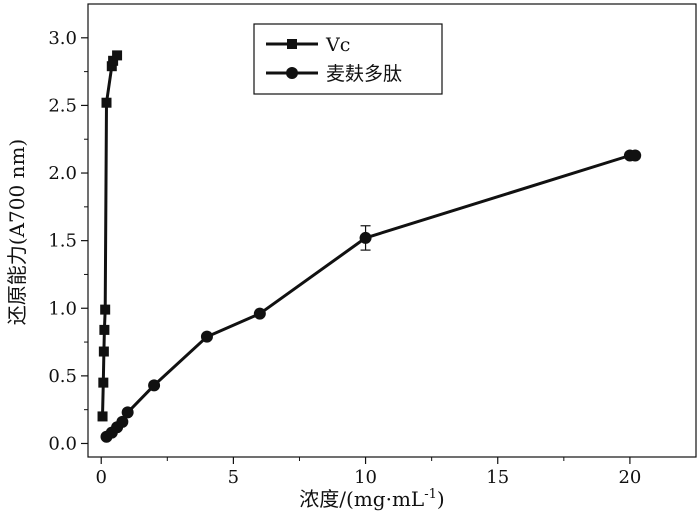  I want to click on legend-box, so click(348, 59).